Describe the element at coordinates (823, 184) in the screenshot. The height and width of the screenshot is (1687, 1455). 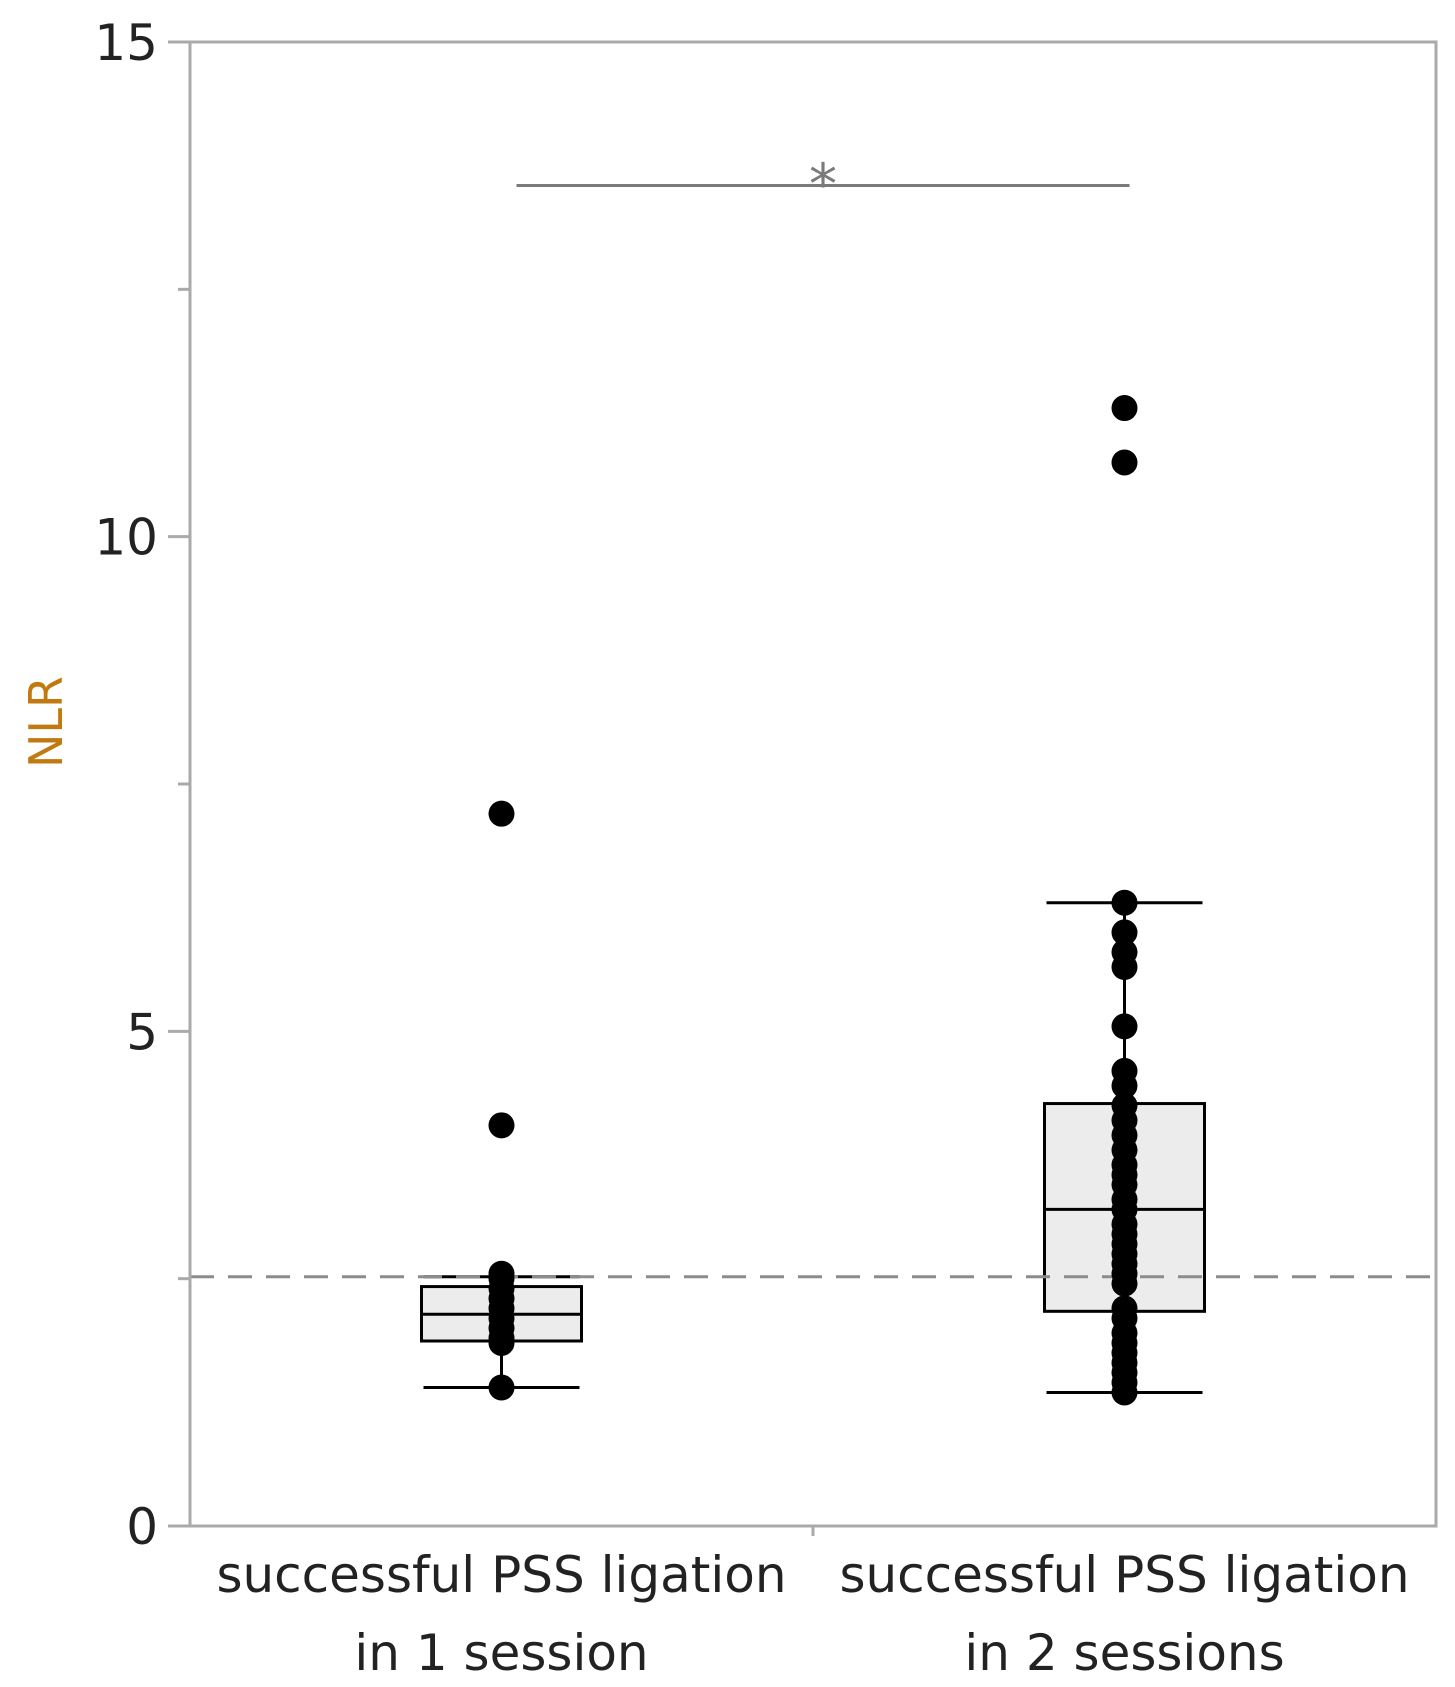
I see `significance-label: *` at that location.